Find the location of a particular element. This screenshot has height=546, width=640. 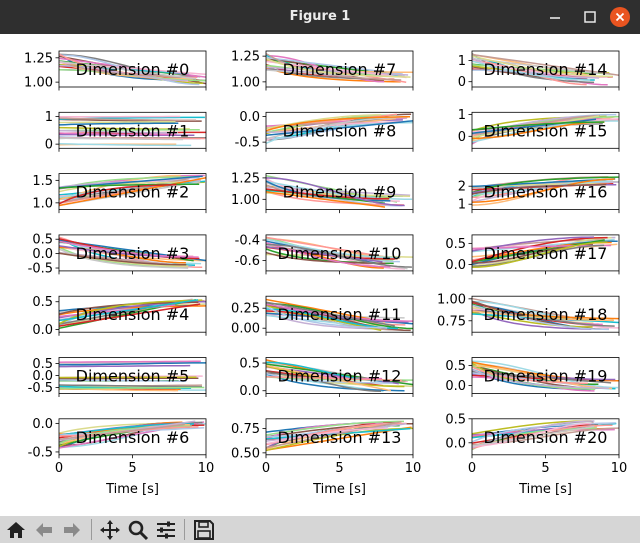

panel-label: Dimension #17 is located at coordinates (546, 253).